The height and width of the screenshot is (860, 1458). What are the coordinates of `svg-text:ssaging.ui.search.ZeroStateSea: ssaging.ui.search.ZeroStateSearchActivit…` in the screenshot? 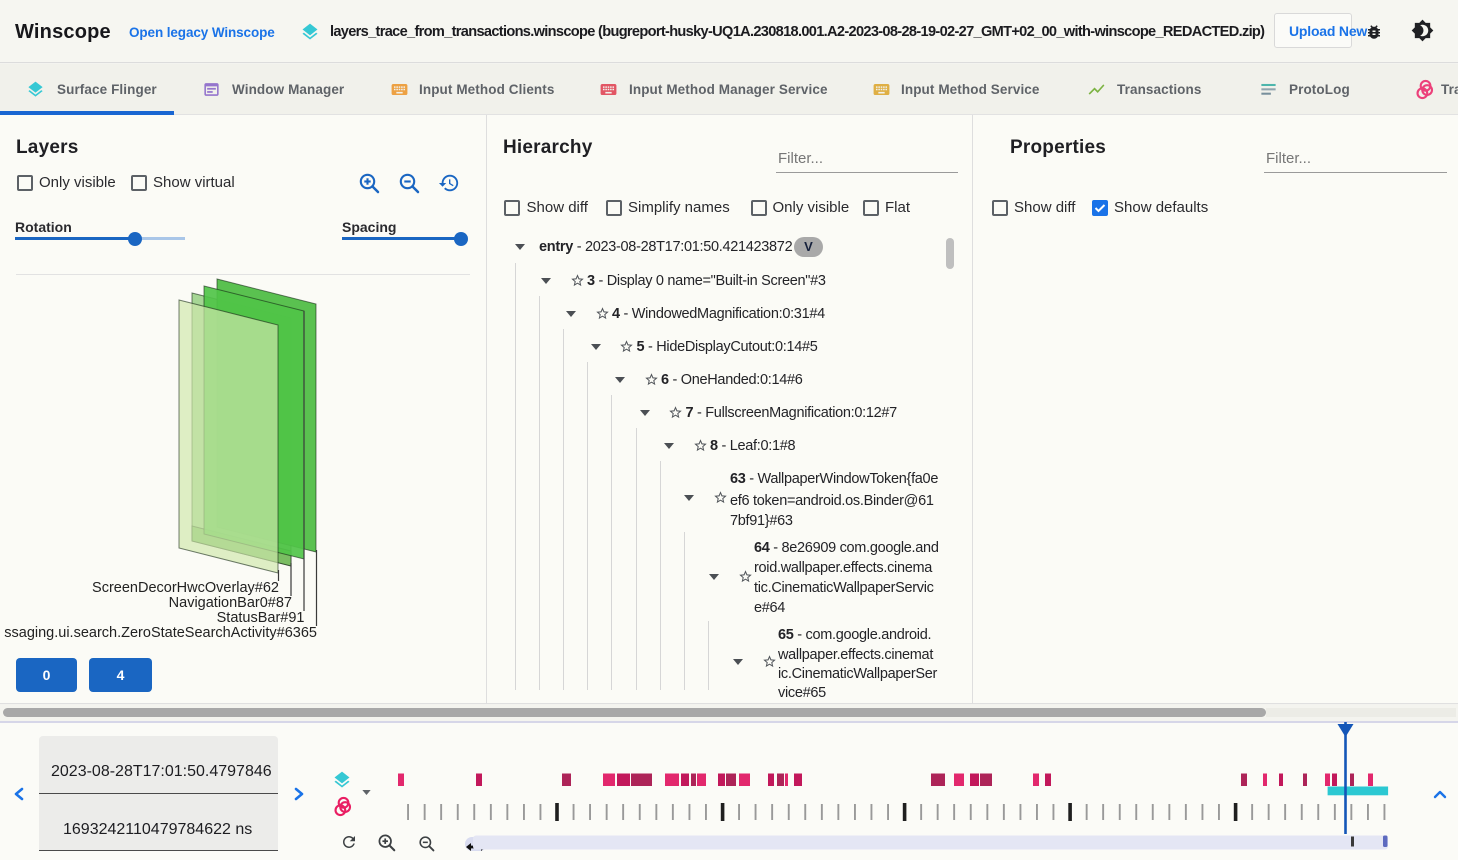 It's located at (160, 633).